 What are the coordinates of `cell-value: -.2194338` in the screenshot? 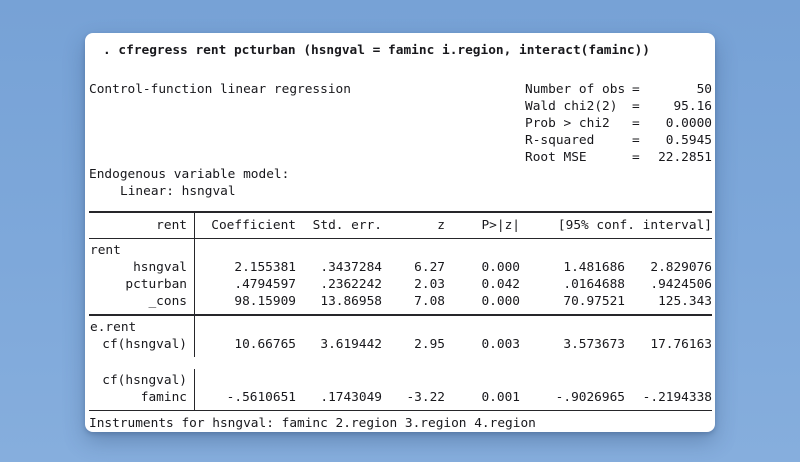 It's located at (677, 397).